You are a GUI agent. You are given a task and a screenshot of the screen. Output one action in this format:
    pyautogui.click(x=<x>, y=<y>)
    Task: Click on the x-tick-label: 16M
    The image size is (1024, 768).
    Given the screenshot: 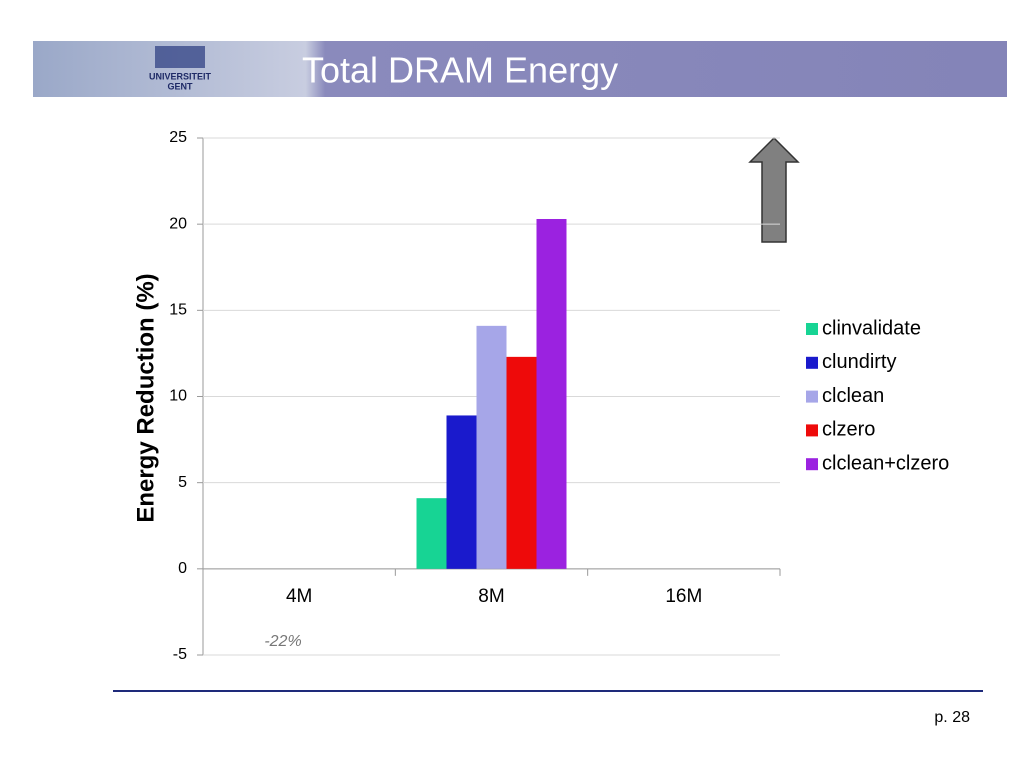 What is the action you would take?
    pyautogui.click(x=683, y=596)
    